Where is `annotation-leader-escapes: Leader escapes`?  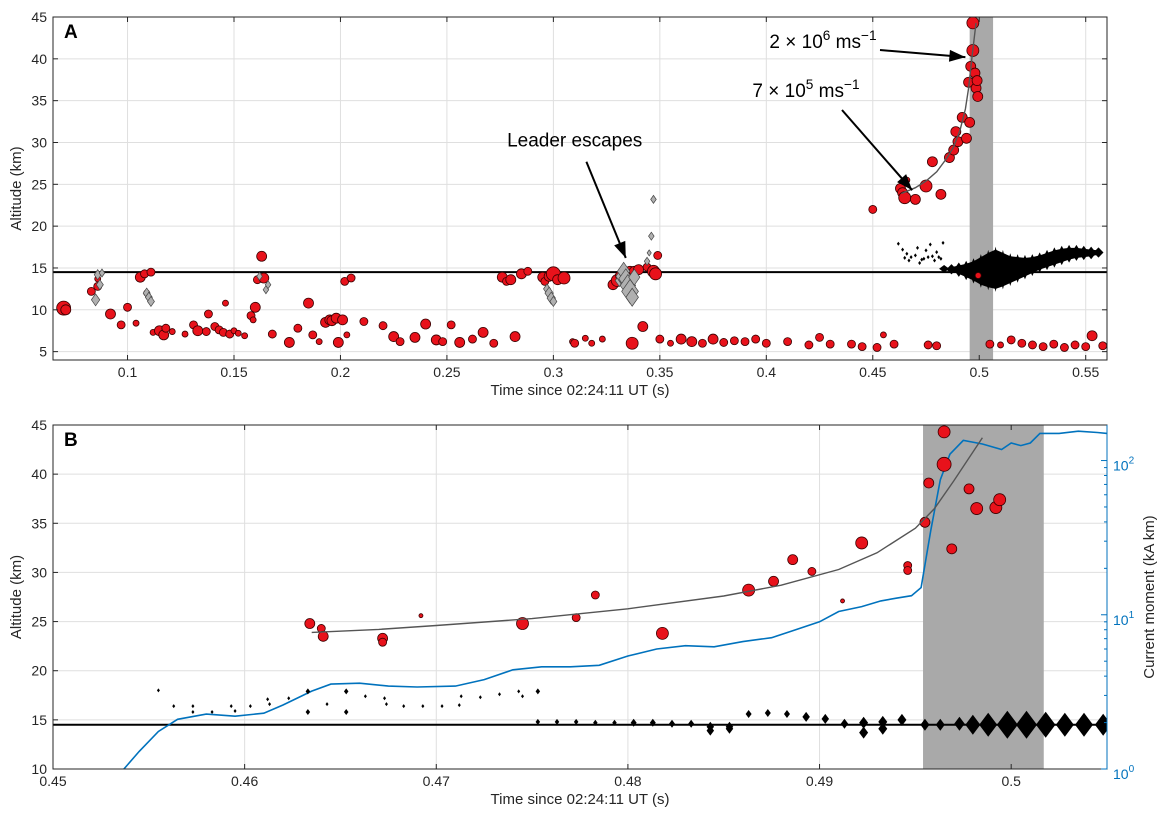 annotation-leader-escapes: Leader escapes is located at coordinates (574, 141).